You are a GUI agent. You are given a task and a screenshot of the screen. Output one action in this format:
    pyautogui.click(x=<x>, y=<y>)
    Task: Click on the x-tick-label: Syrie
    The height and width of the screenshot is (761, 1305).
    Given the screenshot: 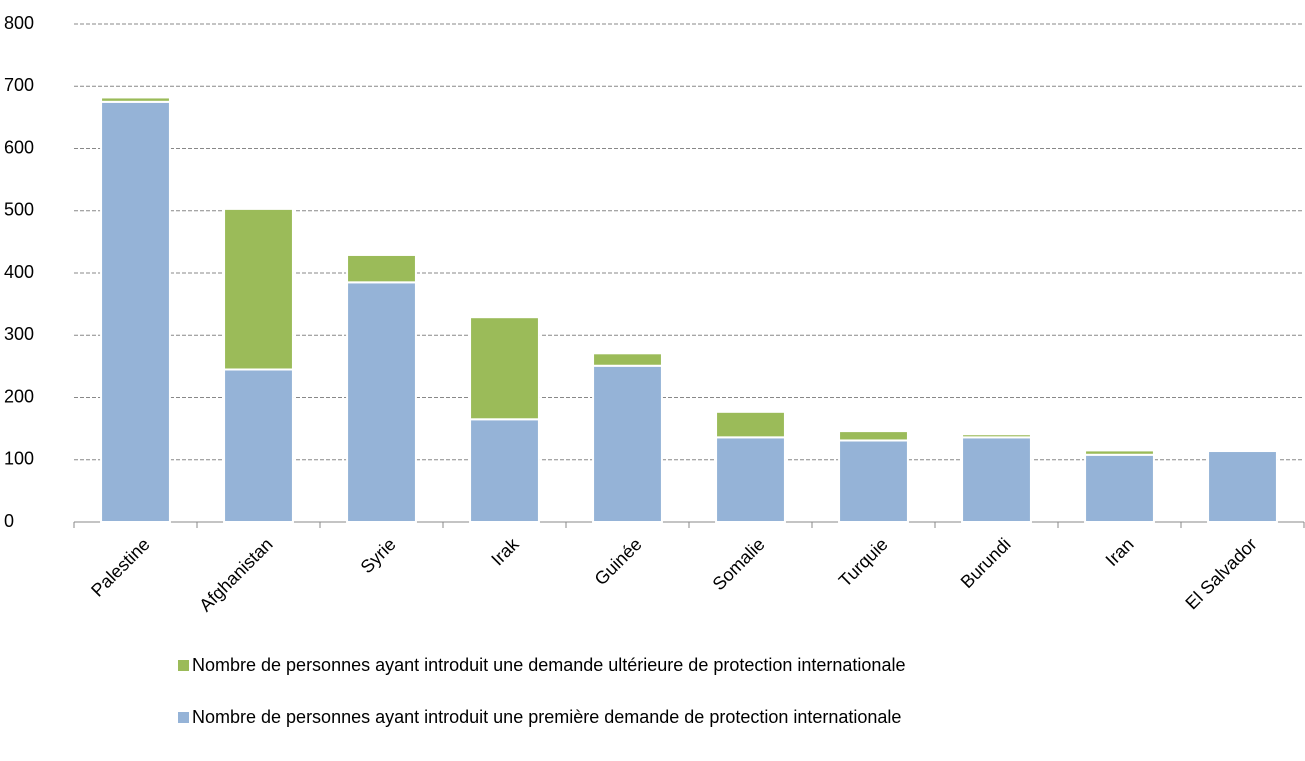 What is the action you would take?
    pyautogui.click(x=378, y=555)
    